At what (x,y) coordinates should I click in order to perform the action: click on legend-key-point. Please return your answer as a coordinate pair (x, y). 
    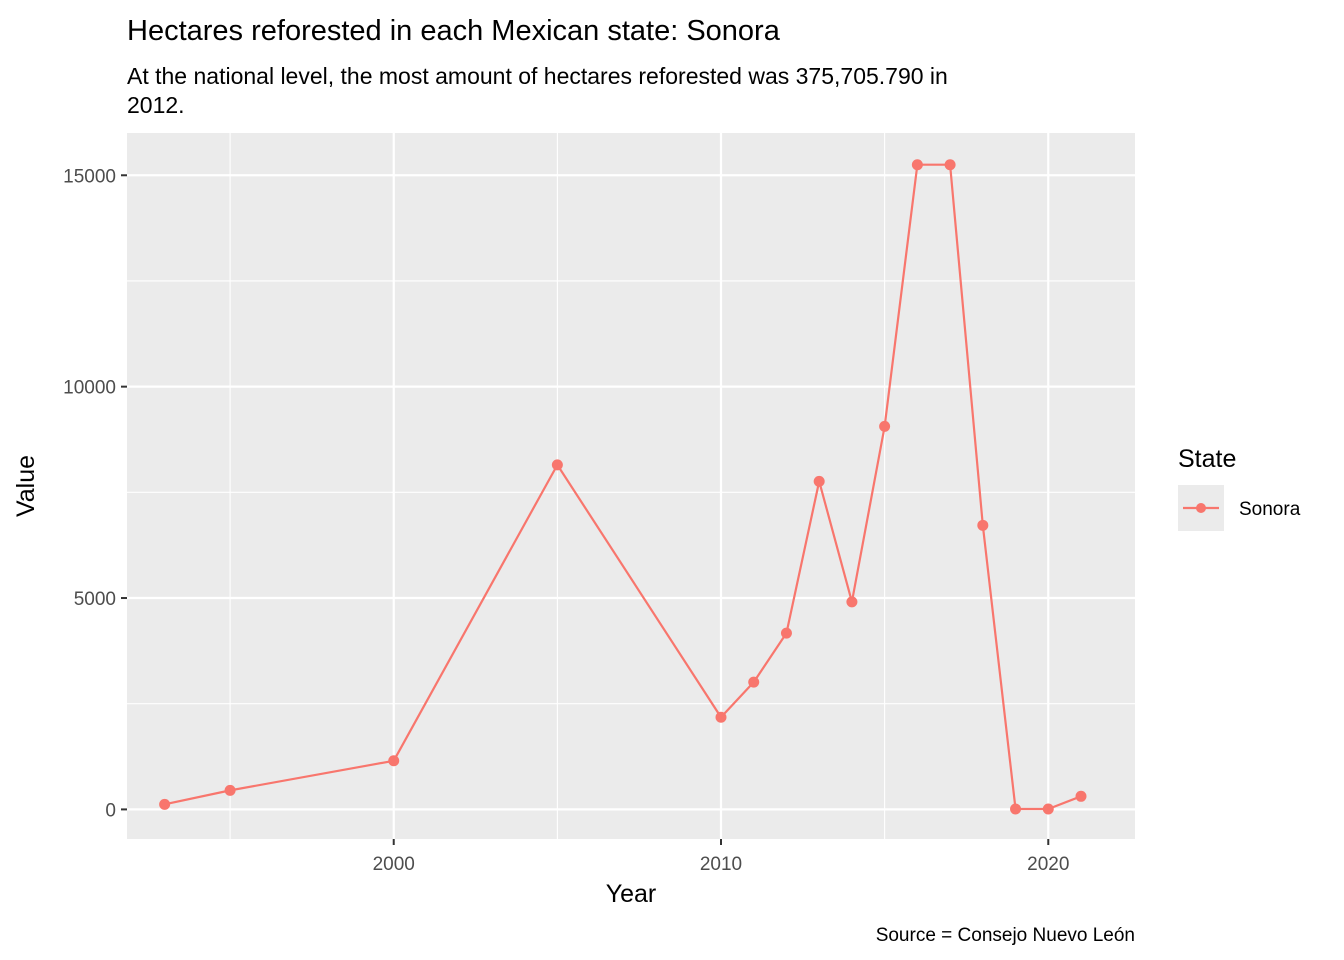
    Looking at the image, I should click on (1201, 508).